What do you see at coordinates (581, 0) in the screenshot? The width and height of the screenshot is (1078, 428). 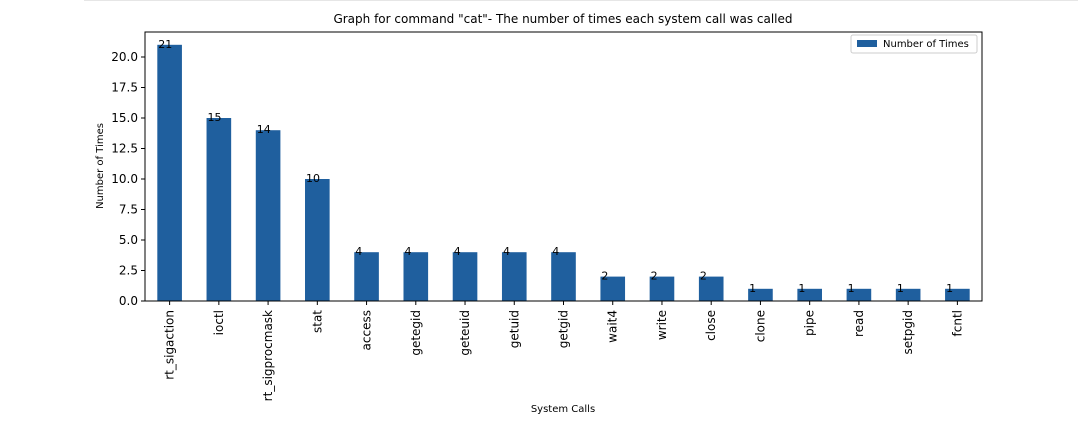 I see `top-border` at bounding box center [581, 0].